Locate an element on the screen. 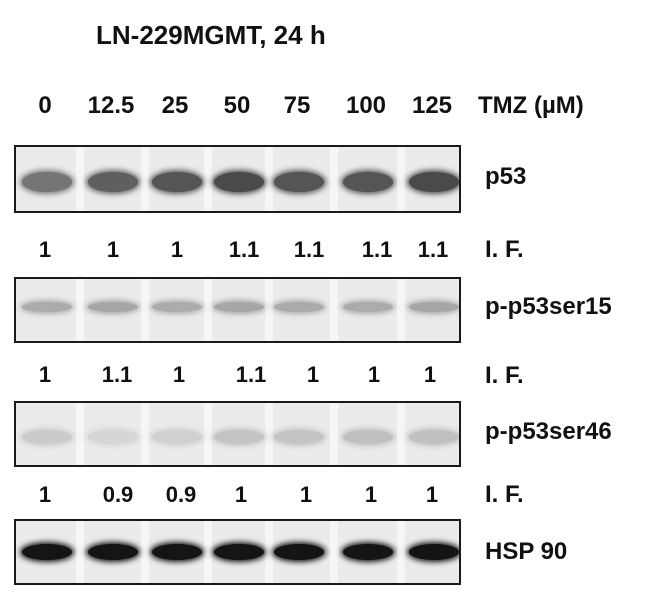 The height and width of the screenshot is (595, 660). blot-panel-p53 is located at coordinates (237, 179).